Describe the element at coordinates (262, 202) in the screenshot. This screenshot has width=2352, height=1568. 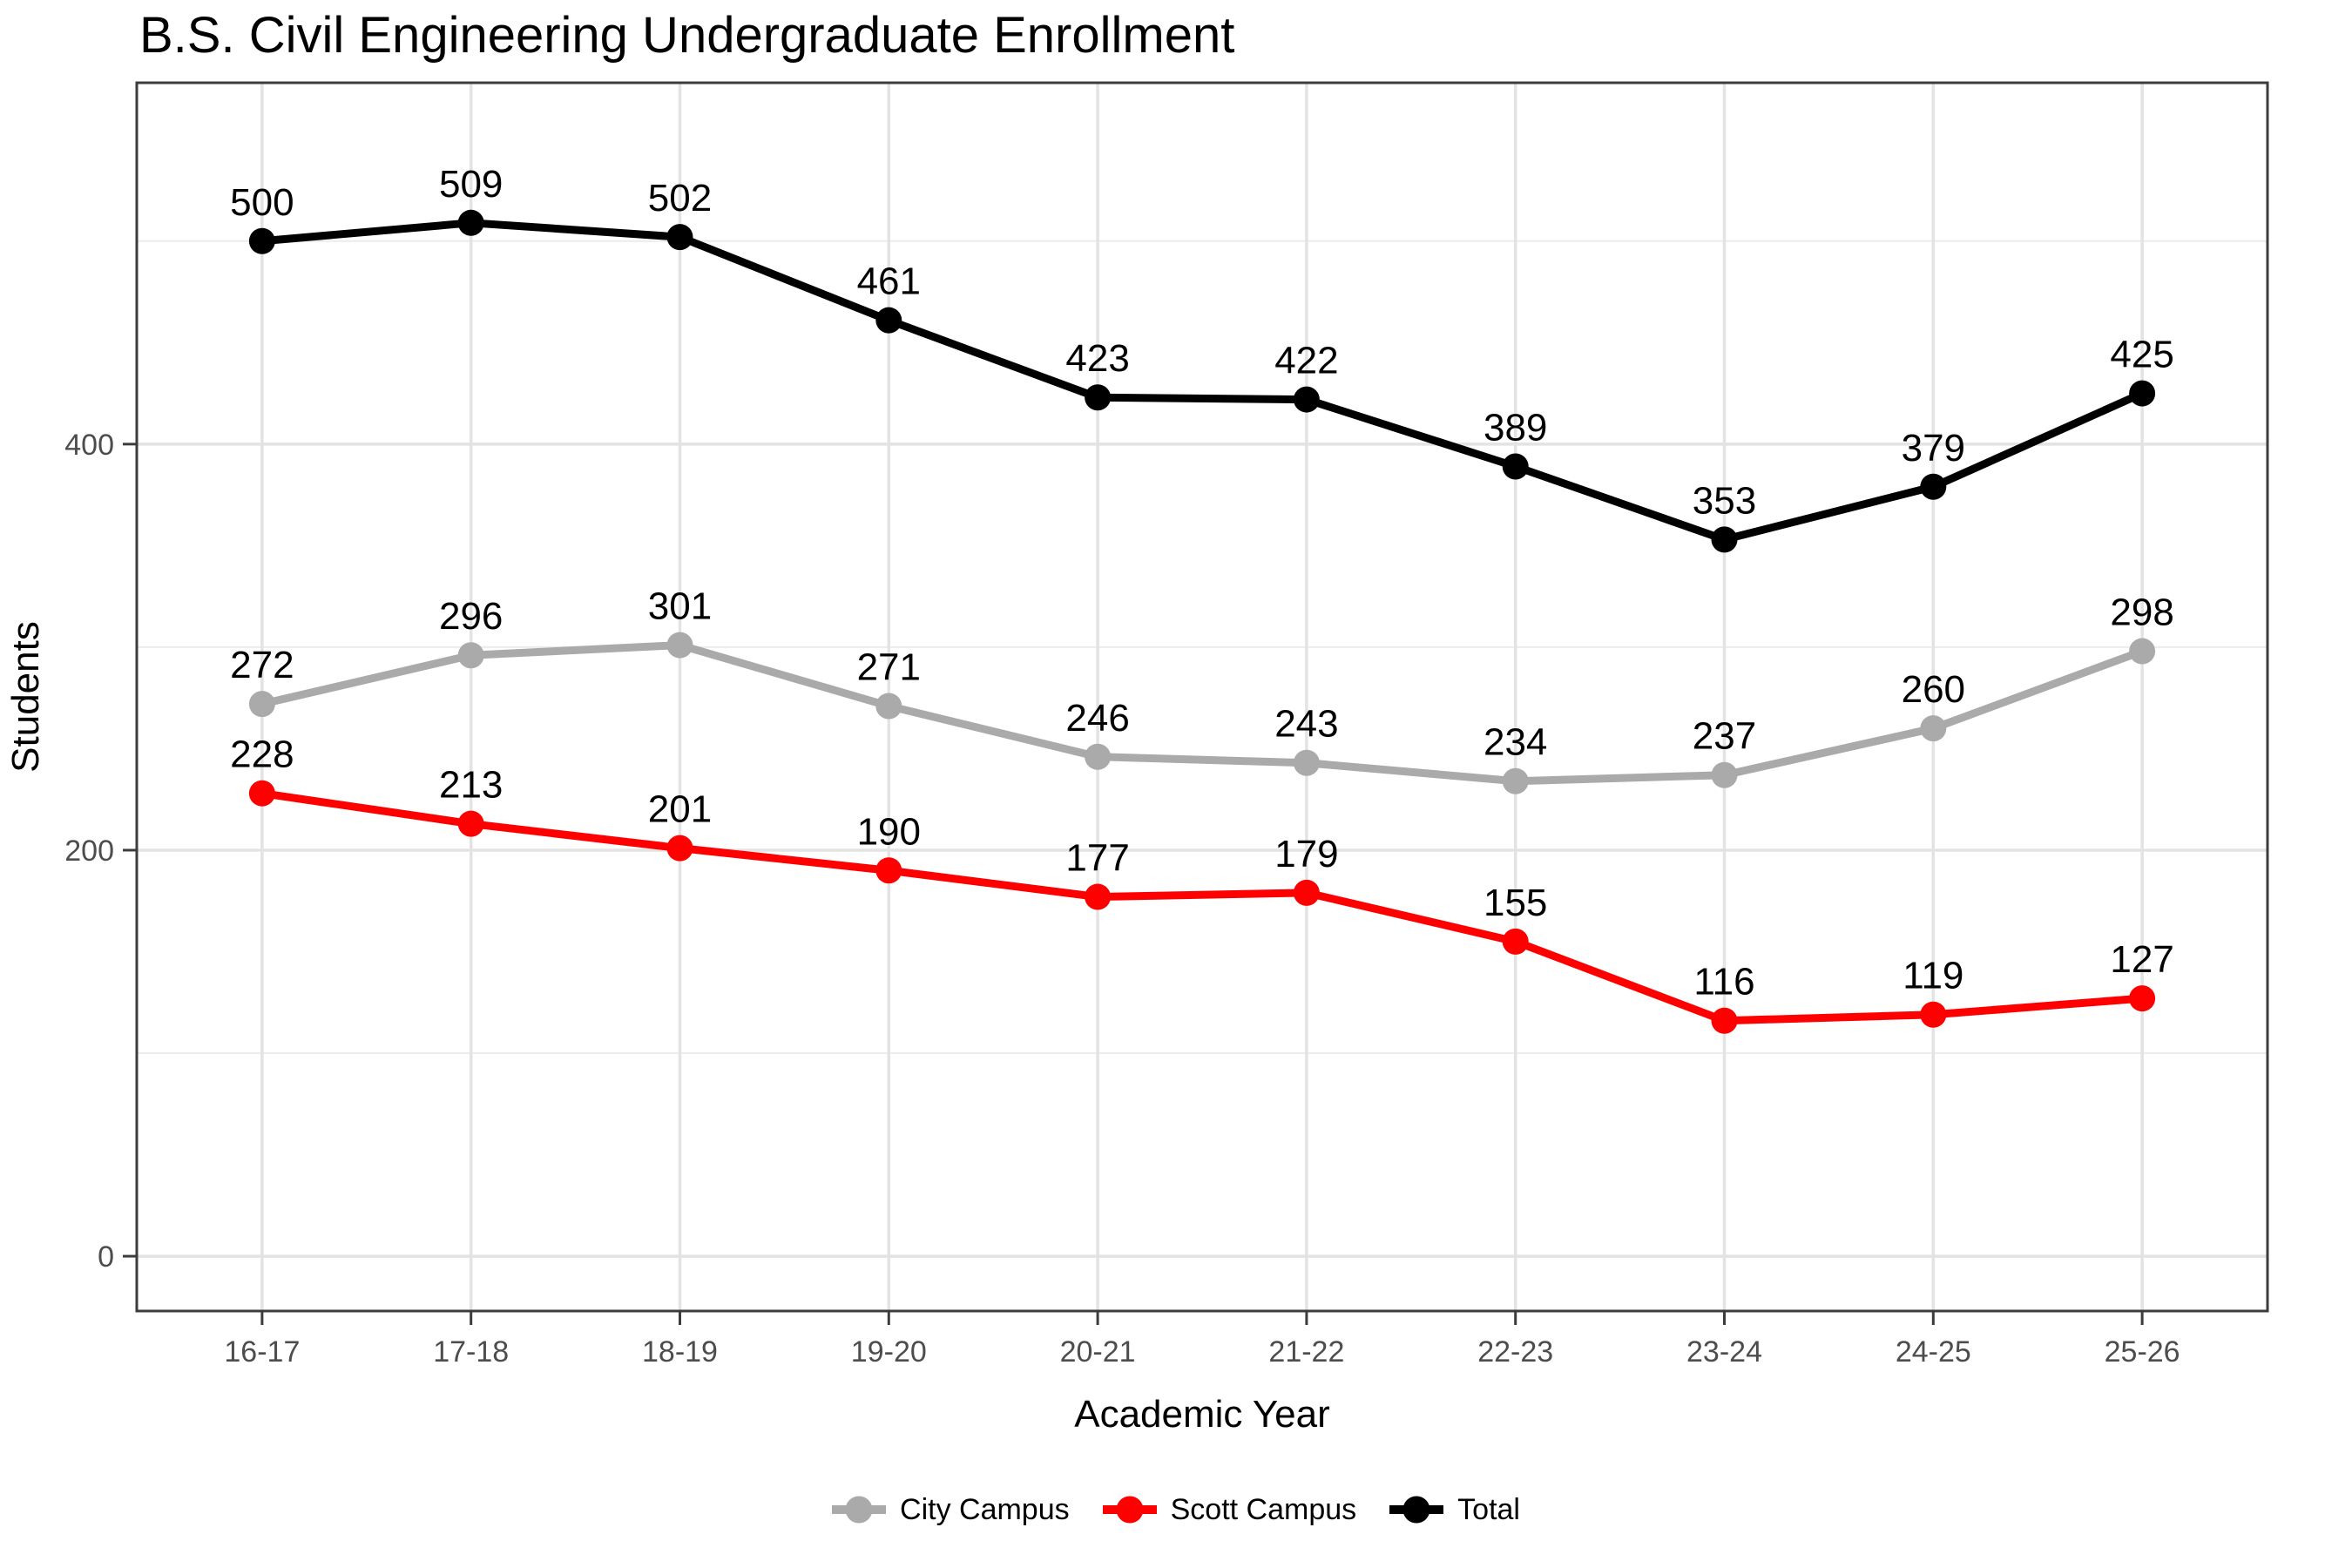
I see `data-point-label: 500` at that location.